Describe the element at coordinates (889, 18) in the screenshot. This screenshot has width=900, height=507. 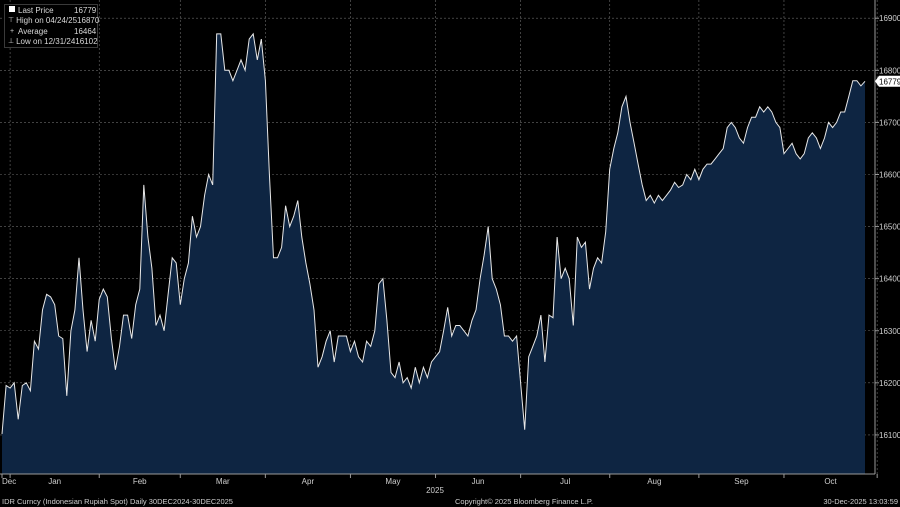
I see `y-tick-label: 16900` at that location.